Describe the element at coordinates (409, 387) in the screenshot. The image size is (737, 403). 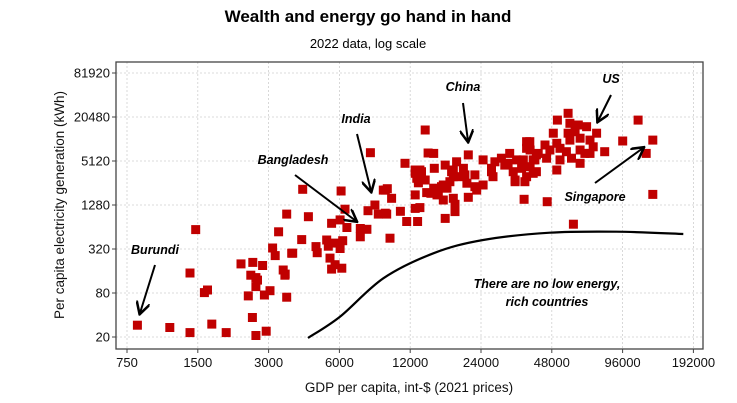
I see `x-axis-title: GDP per capita, int-$ (2021 prices)` at that location.